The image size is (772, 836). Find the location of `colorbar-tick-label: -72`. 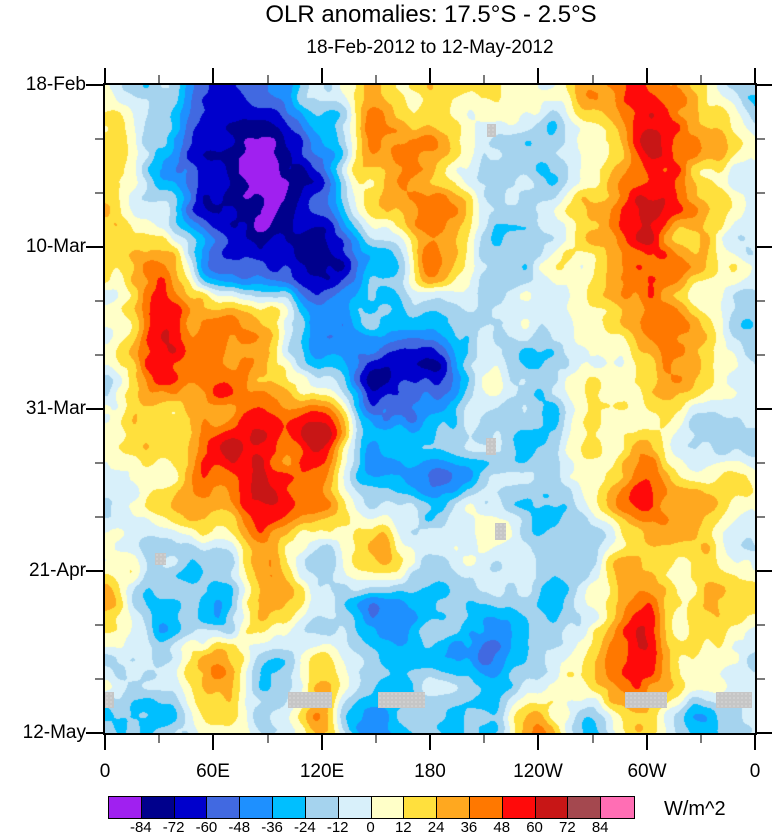

colorbar-tick-label: -72 is located at coordinates (173, 827).